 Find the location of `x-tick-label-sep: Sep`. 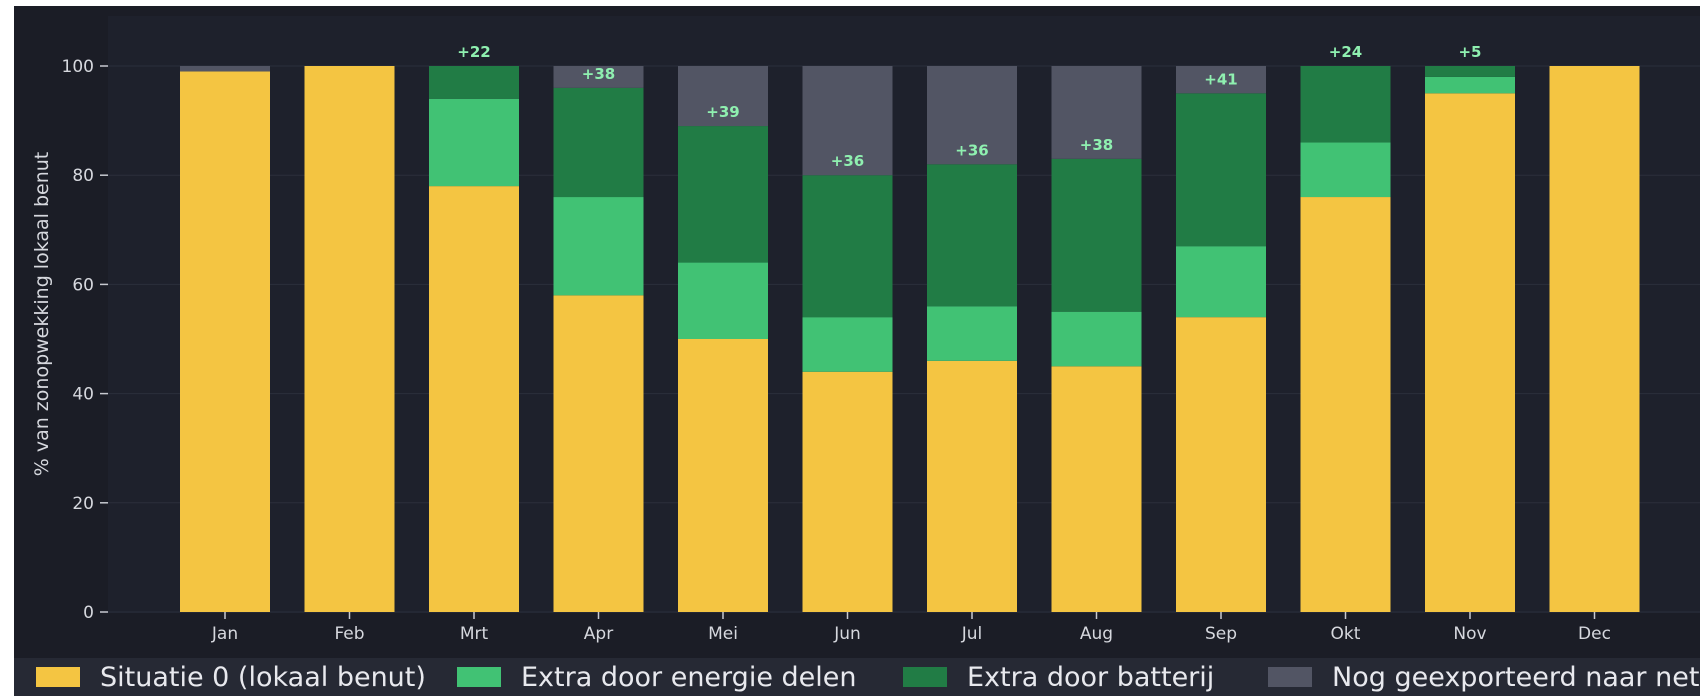

x-tick-label-sep: Sep is located at coordinates (1221, 634).